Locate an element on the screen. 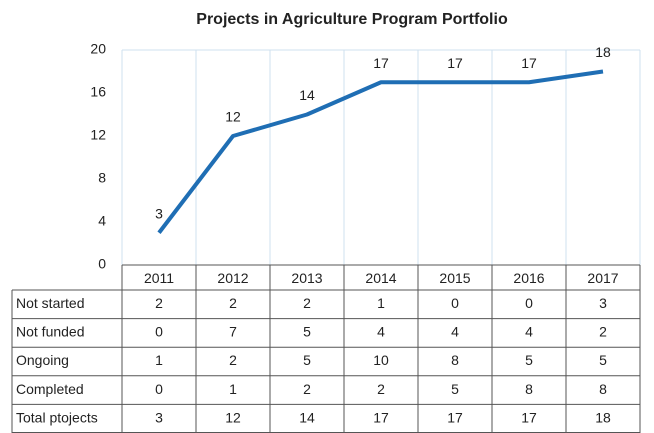 Image resolution: width=654 pixels, height=433 pixels. row-label: Not started is located at coordinates (50, 303).